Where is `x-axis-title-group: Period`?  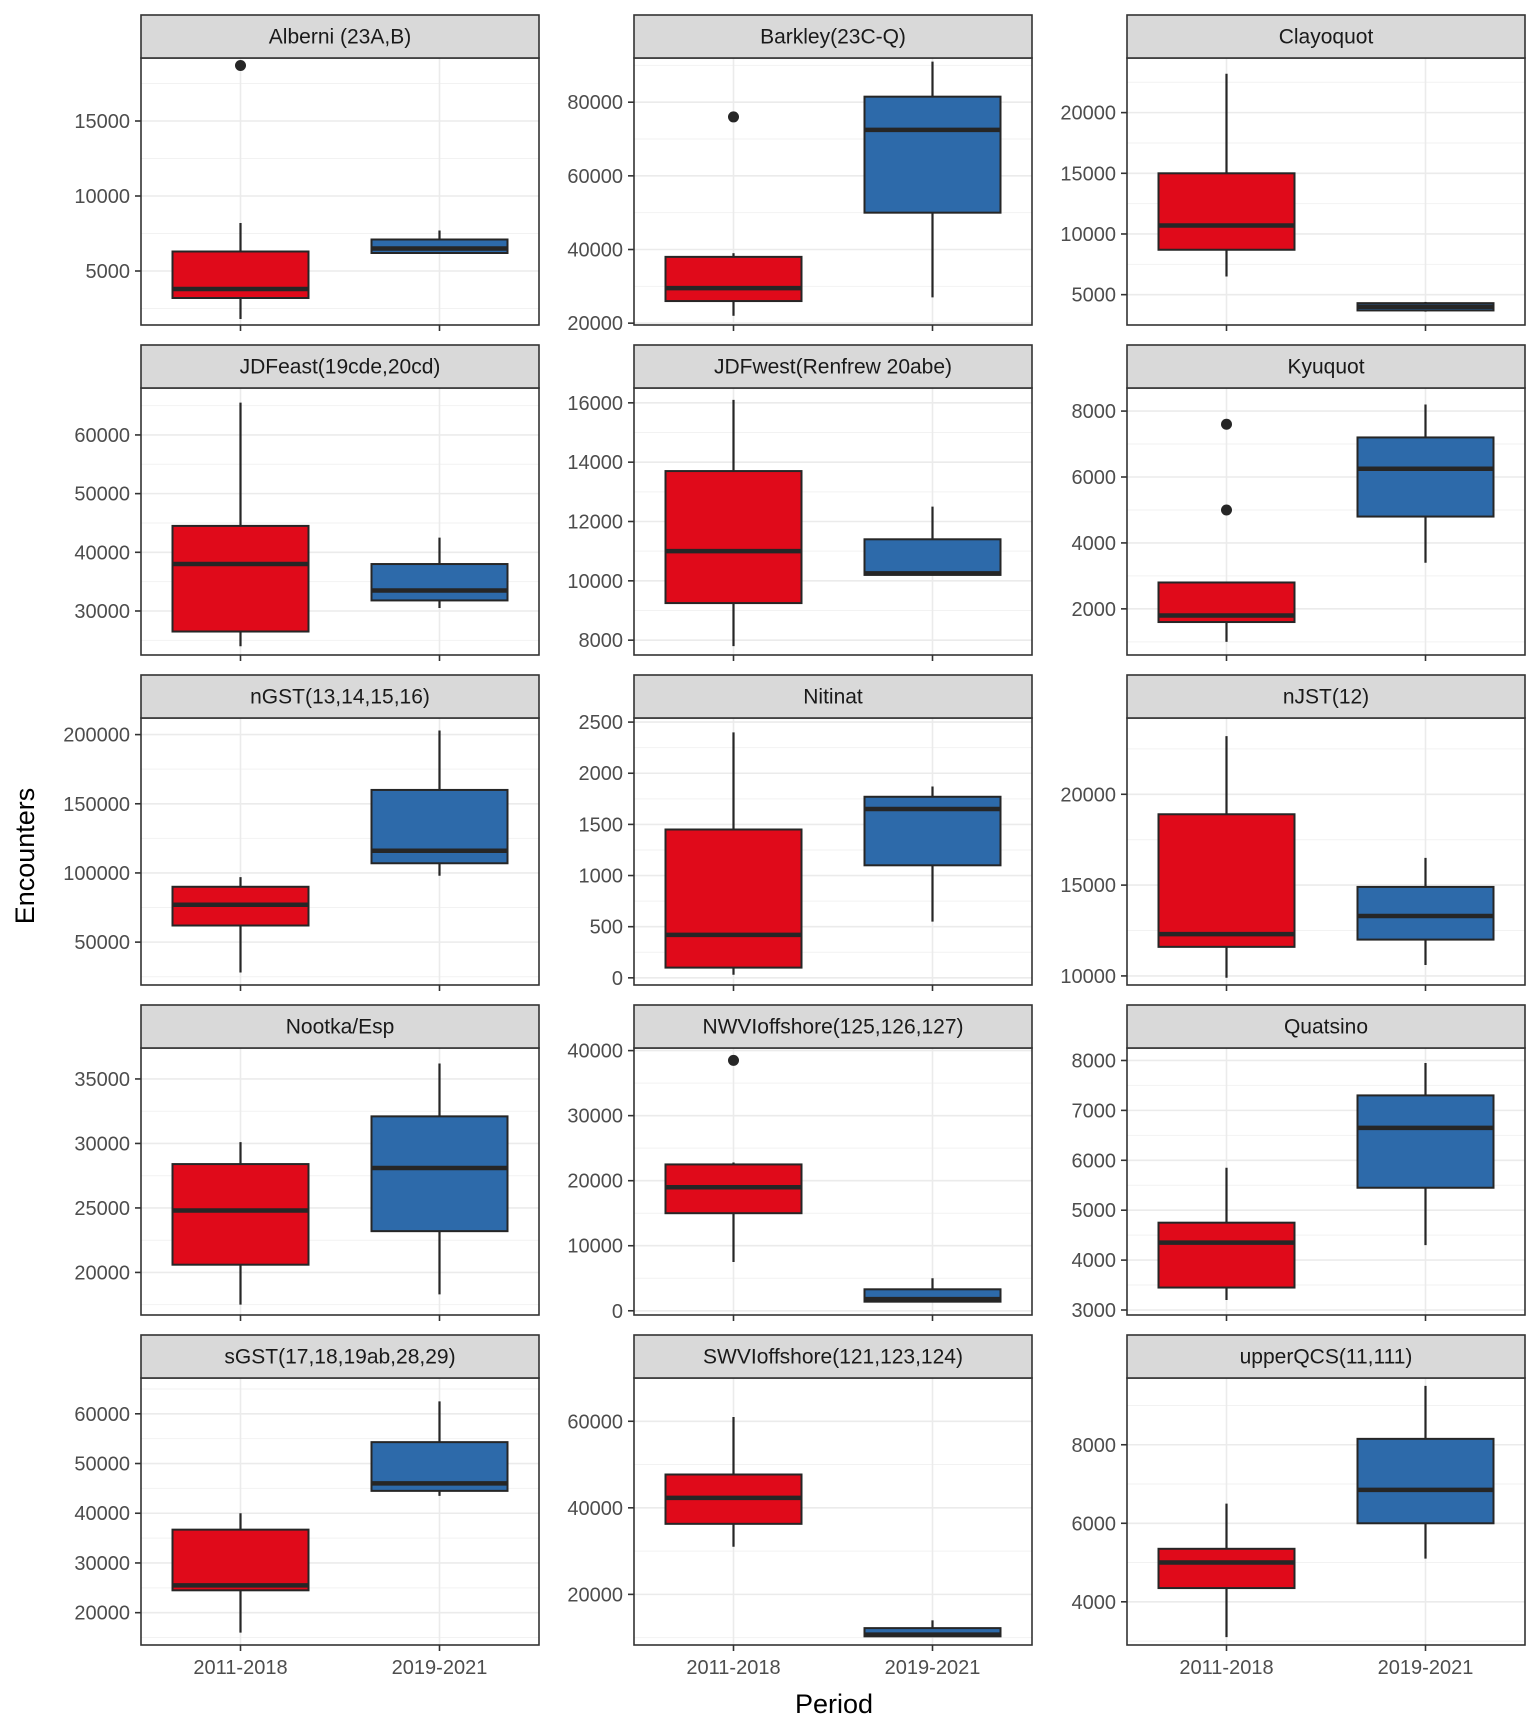
x-axis-title-group: Period is located at coordinates (834, 1704).